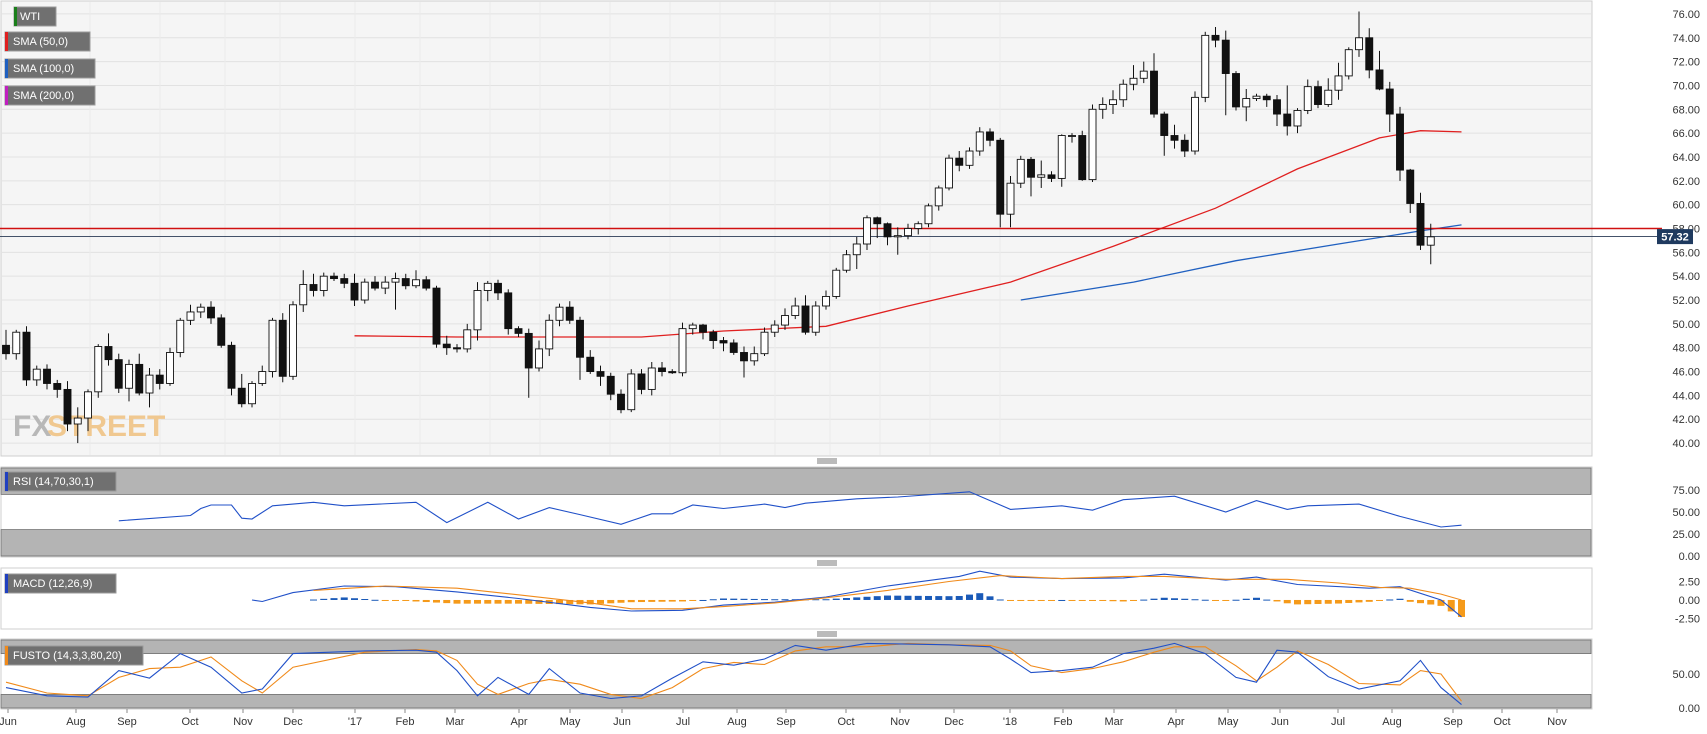 This screenshot has width=1707, height=734. What do you see at coordinates (1689, 557) in the screenshot?
I see `rsi-tick-label: 0.00` at bounding box center [1689, 557].